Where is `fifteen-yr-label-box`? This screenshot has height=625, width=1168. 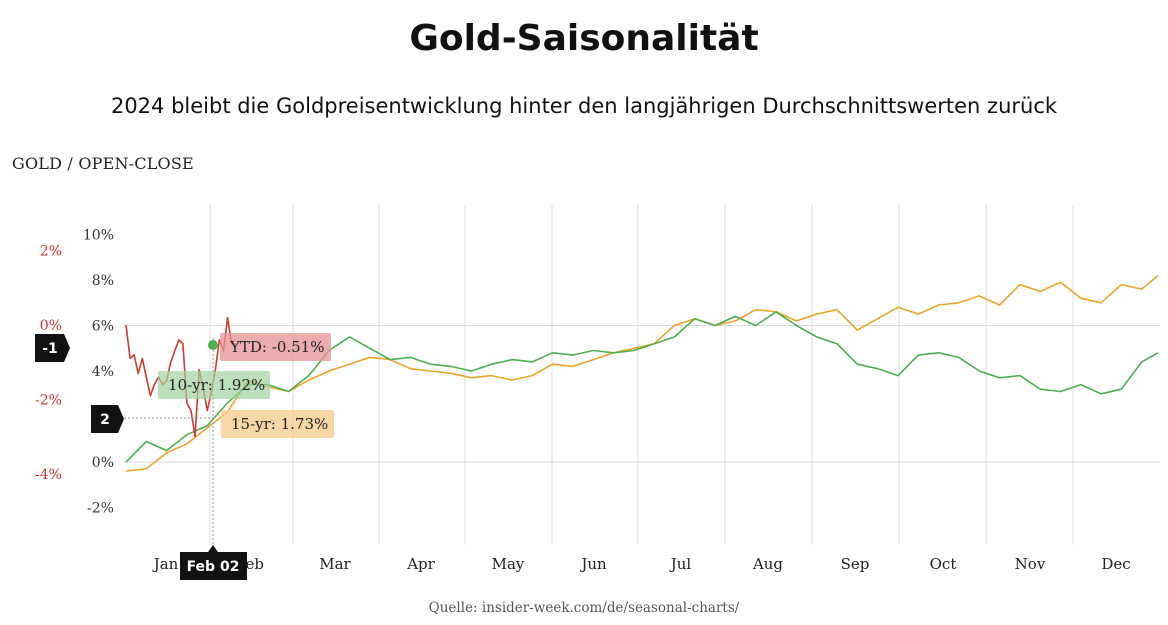
fifteen-yr-label-box is located at coordinates (277, 424).